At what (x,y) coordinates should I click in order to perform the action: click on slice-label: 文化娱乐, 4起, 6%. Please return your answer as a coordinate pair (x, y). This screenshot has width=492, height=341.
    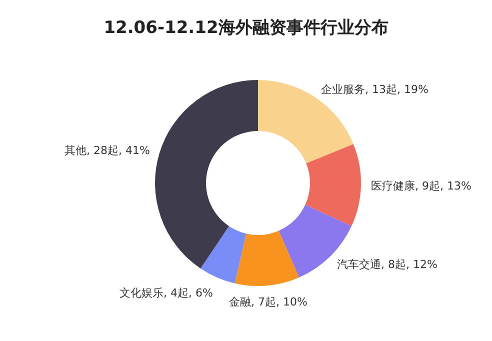
    Looking at the image, I should click on (166, 293).